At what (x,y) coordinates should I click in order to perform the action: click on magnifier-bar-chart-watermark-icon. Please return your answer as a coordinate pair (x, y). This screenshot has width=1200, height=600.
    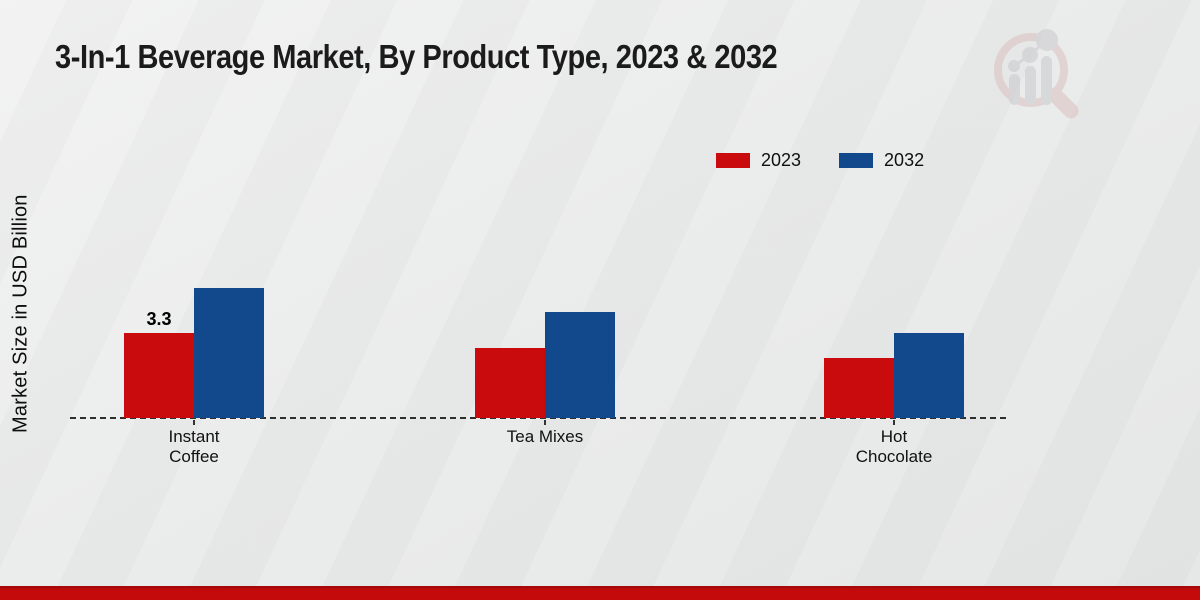
    Looking at the image, I should click on (1036, 74).